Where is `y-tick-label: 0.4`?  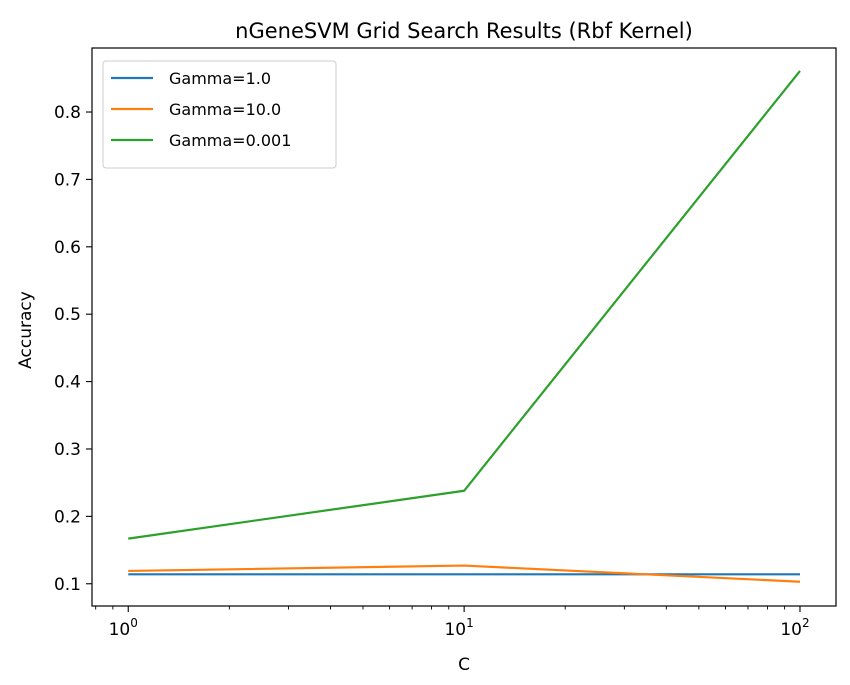 y-tick-label: 0.4 is located at coordinates (67, 383).